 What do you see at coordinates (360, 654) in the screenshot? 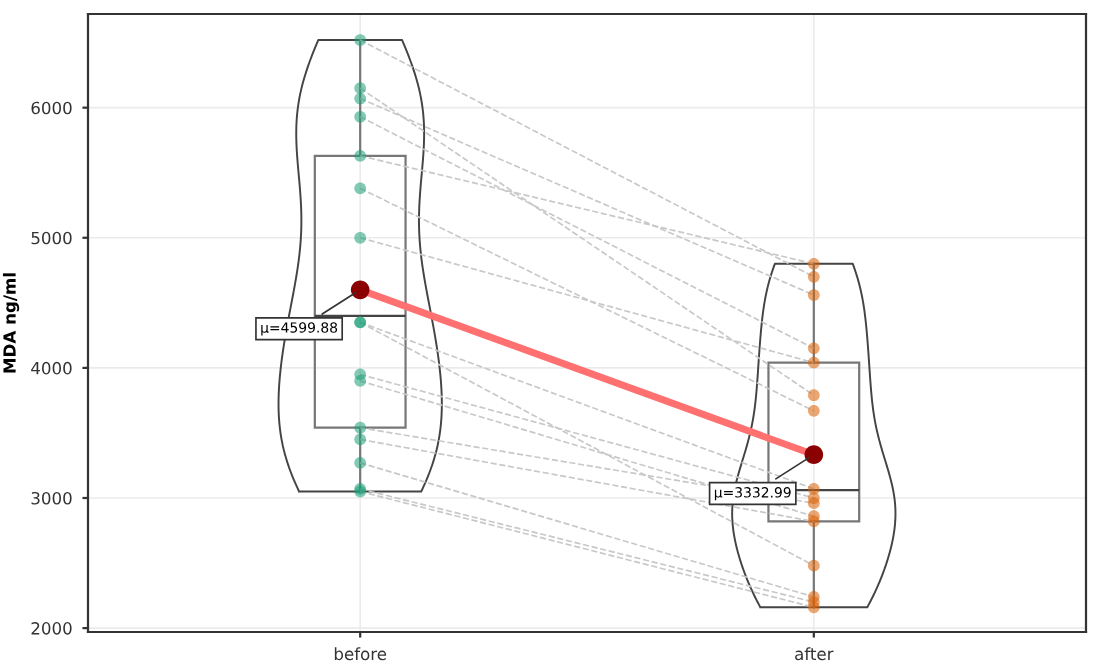
I see `x-tick-label: before` at bounding box center [360, 654].